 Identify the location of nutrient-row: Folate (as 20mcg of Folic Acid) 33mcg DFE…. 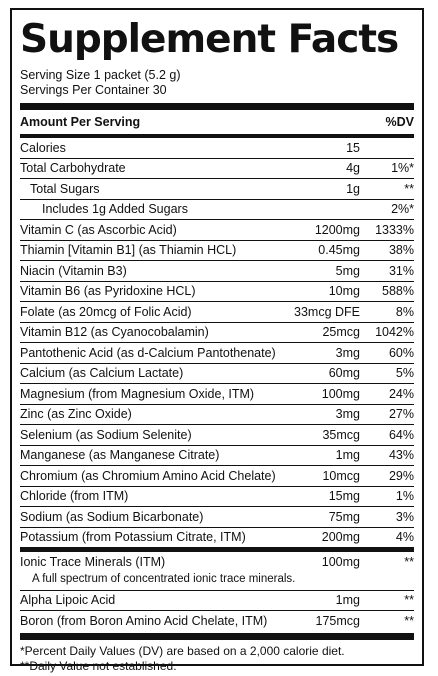
(217, 312).